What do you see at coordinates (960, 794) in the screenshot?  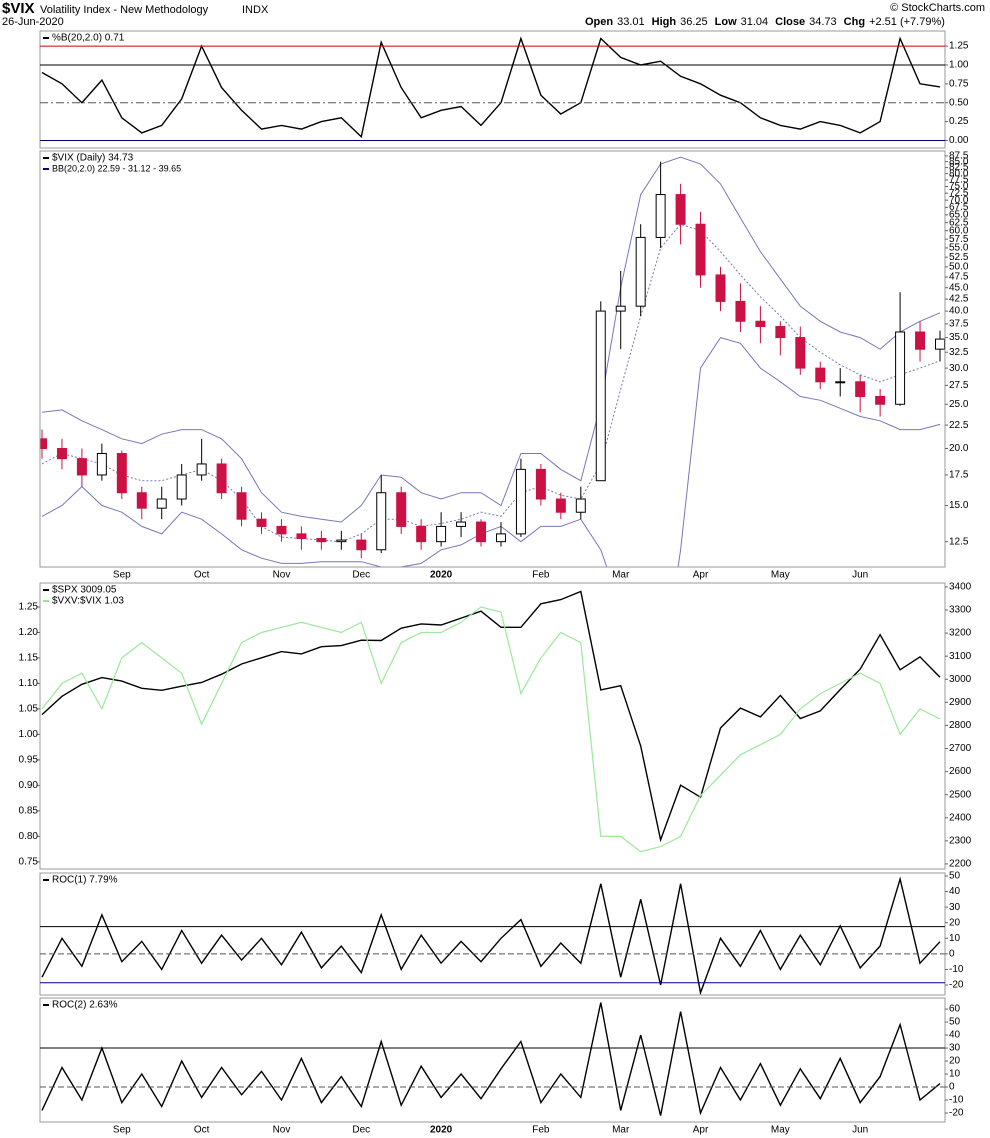 I see `y-tick-label: 2500` at bounding box center [960, 794].